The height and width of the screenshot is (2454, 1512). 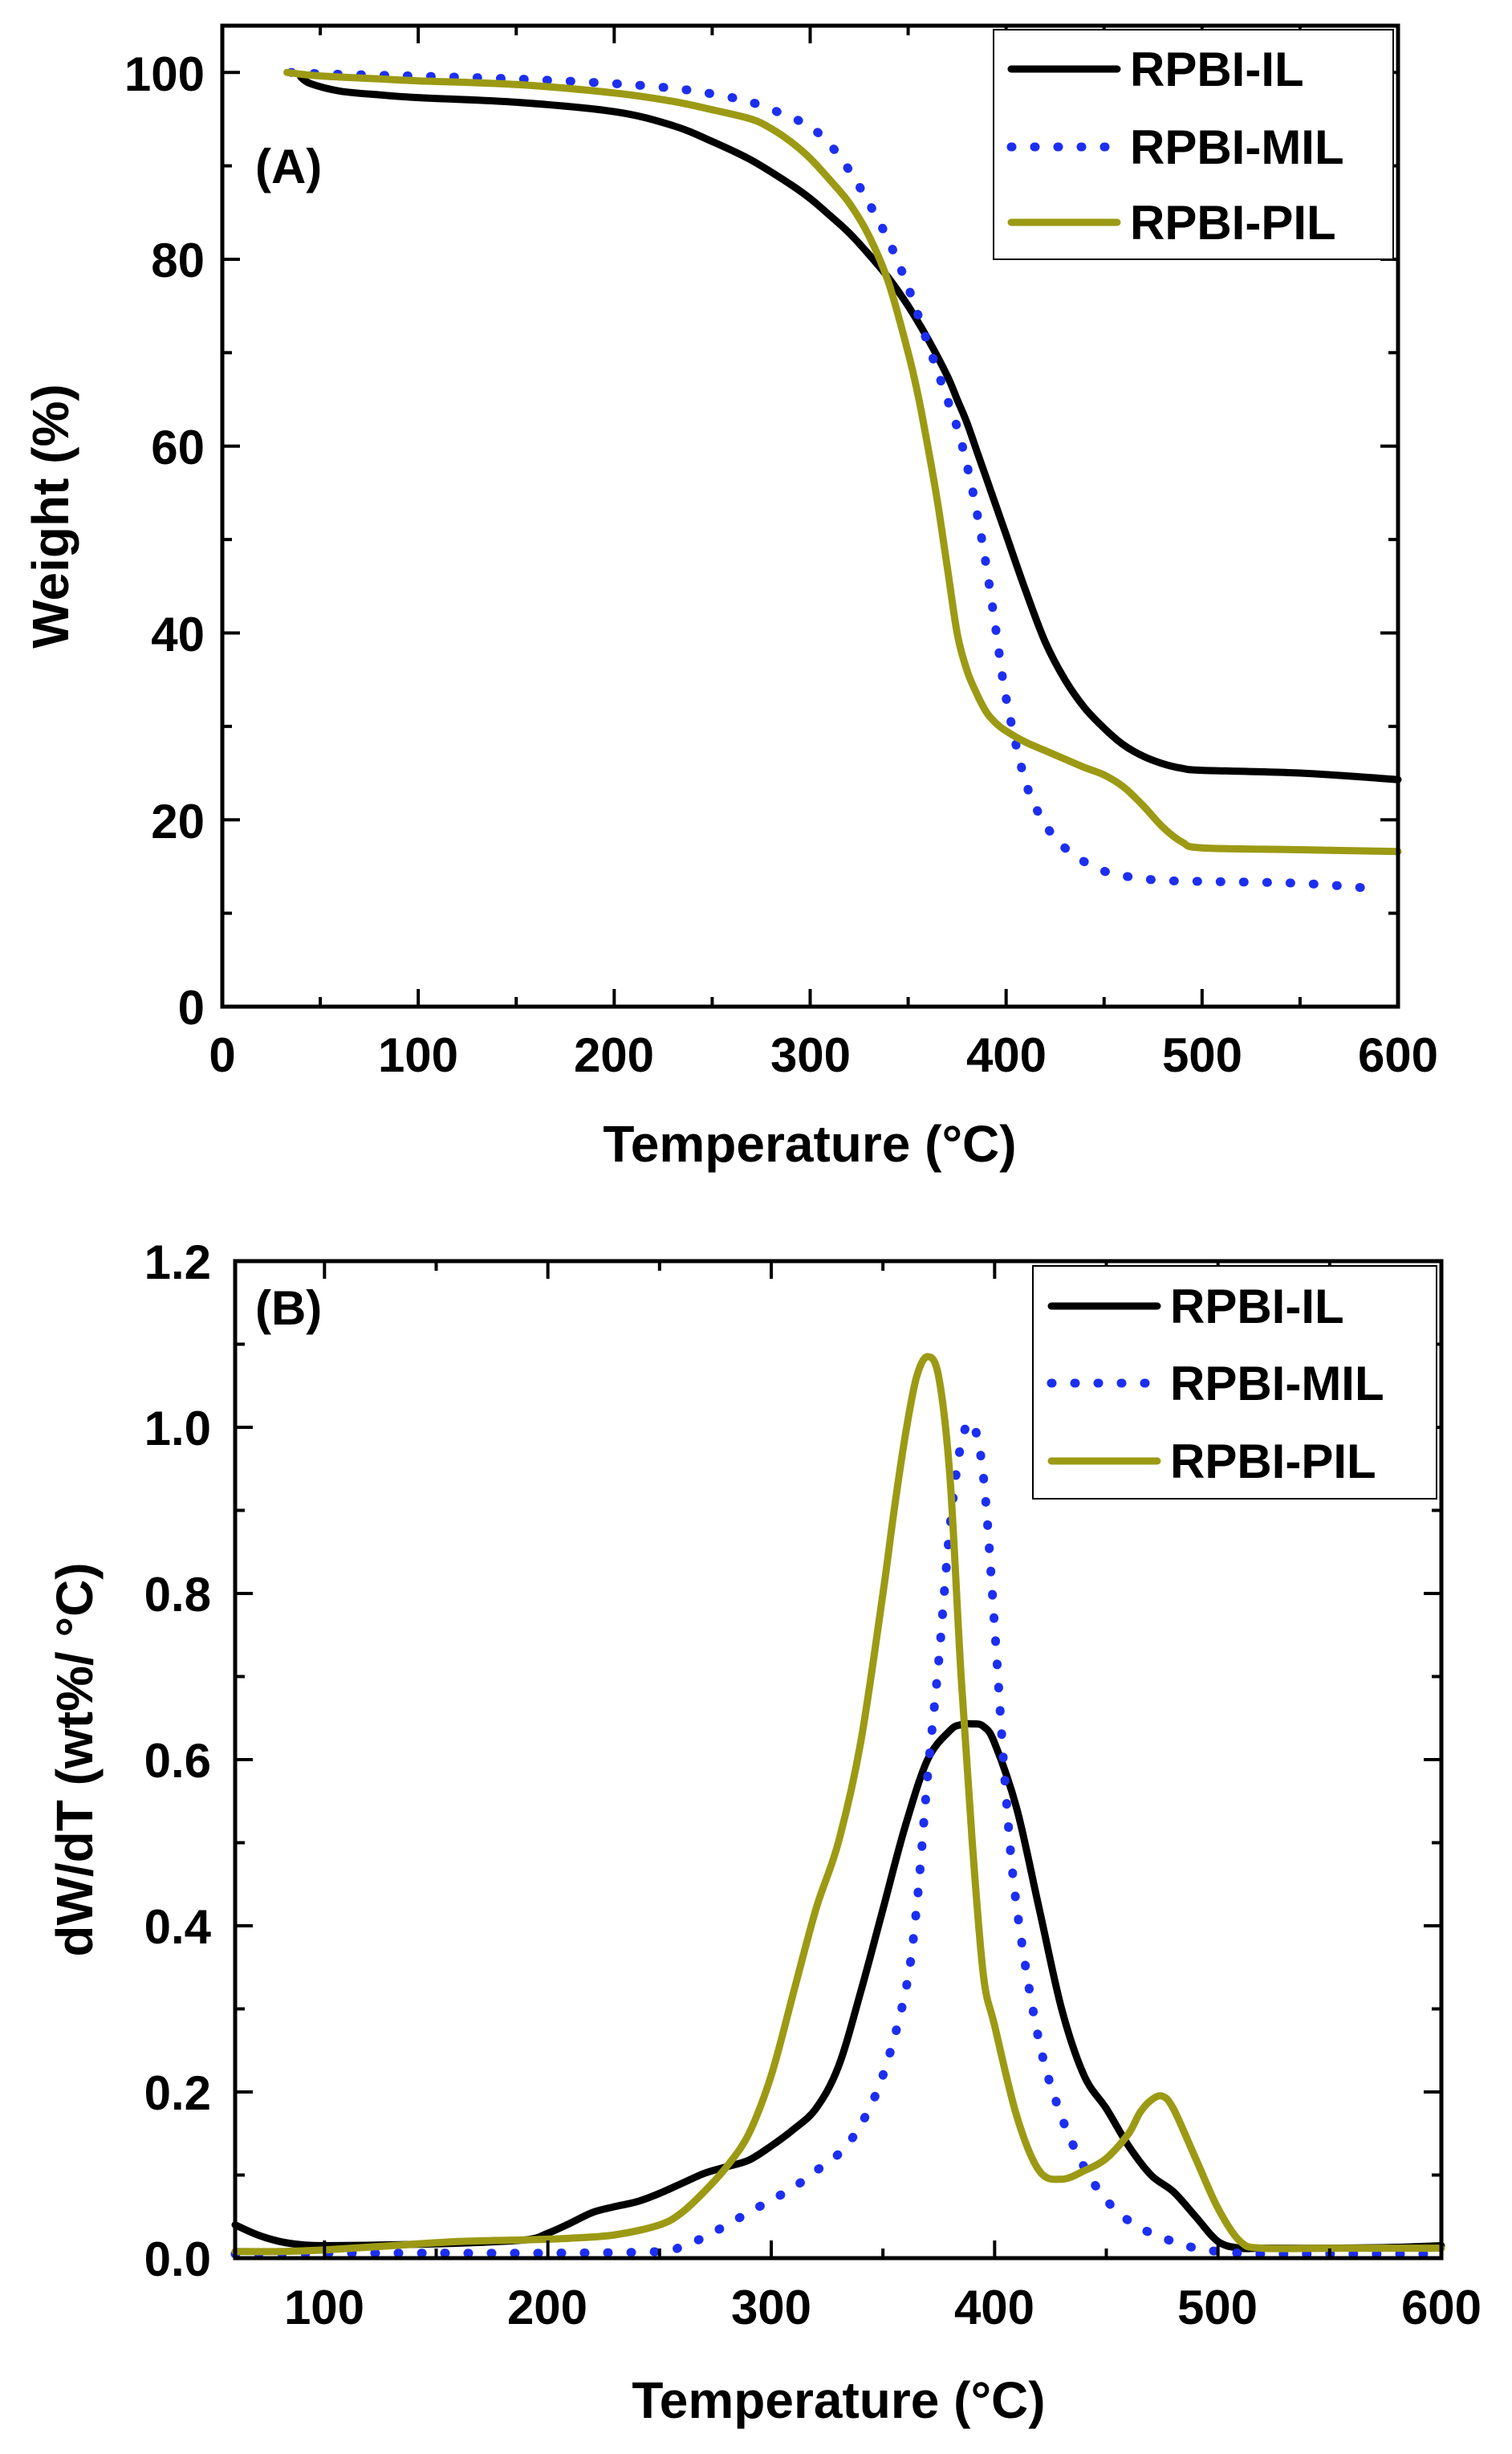 I want to click on panel-a-x-tick-label: 0, so click(x=222, y=1055).